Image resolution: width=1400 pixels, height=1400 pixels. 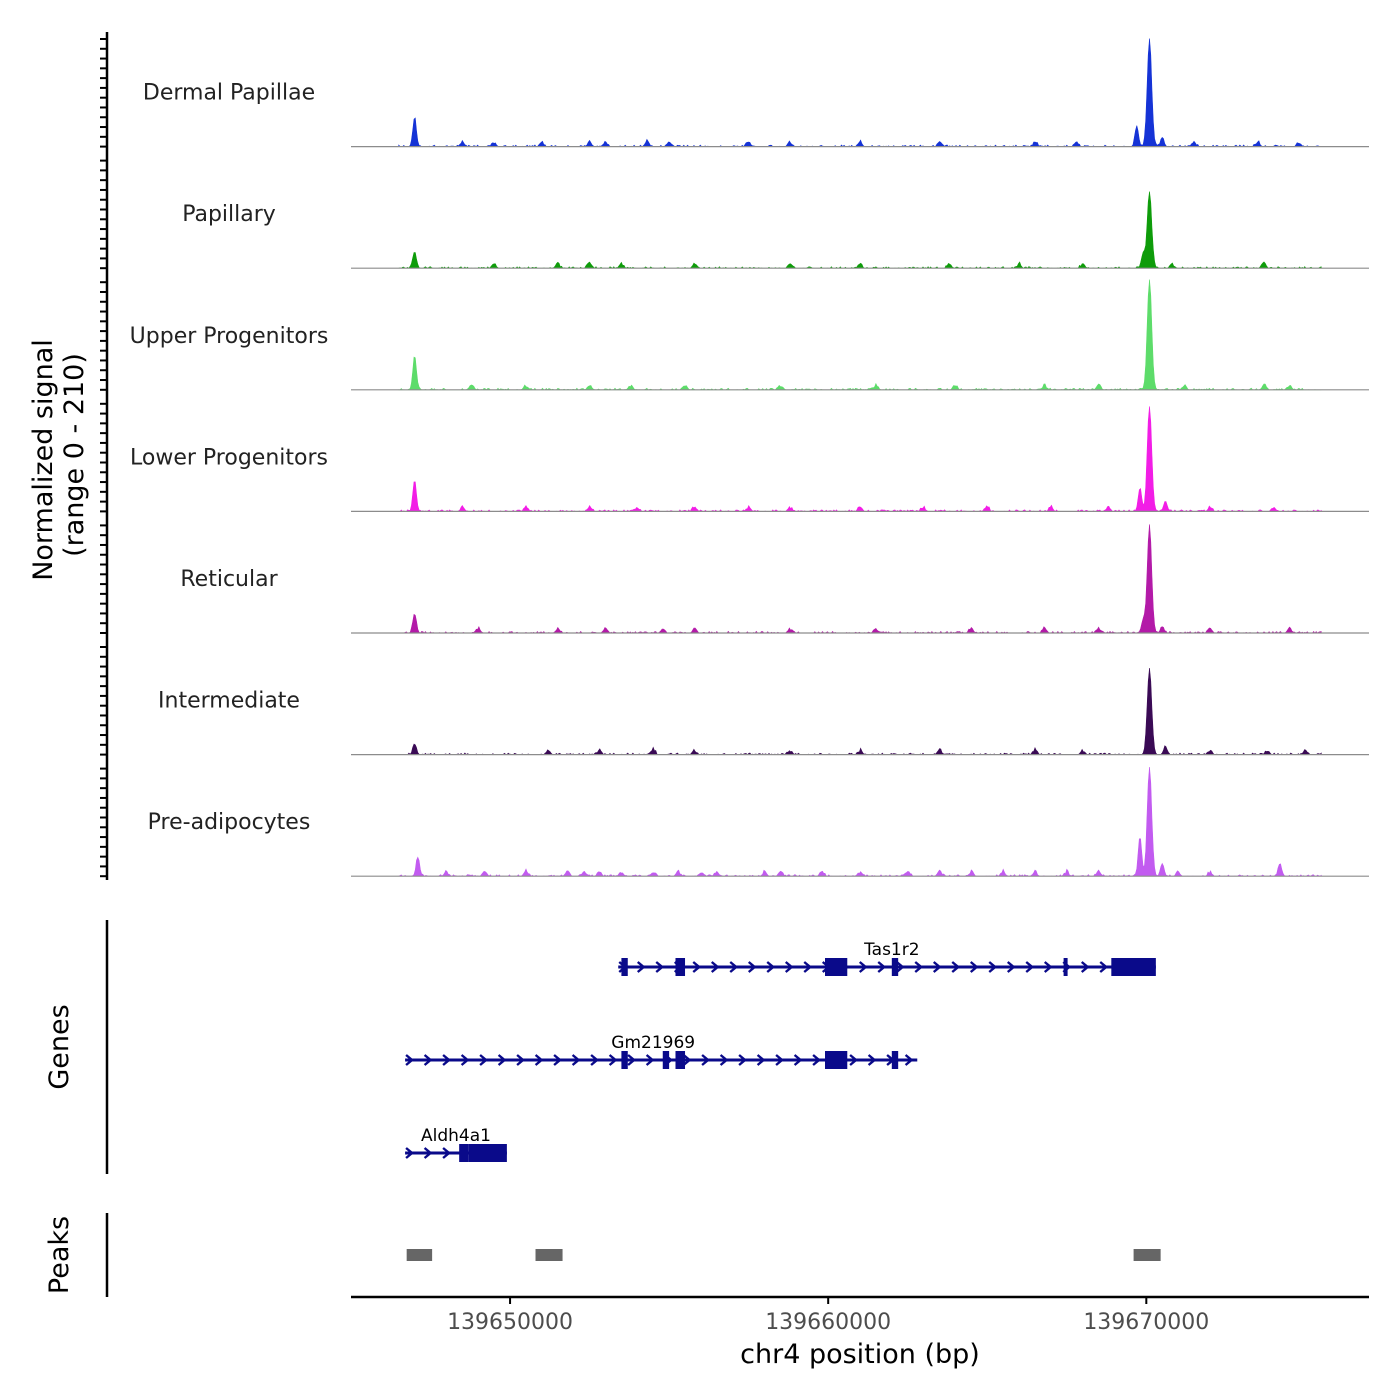 What do you see at coordinates (860, 1354) in the screenshot?
I see `x-axis-title: chr4 position (bp)` at bounding box center [860, 1354].